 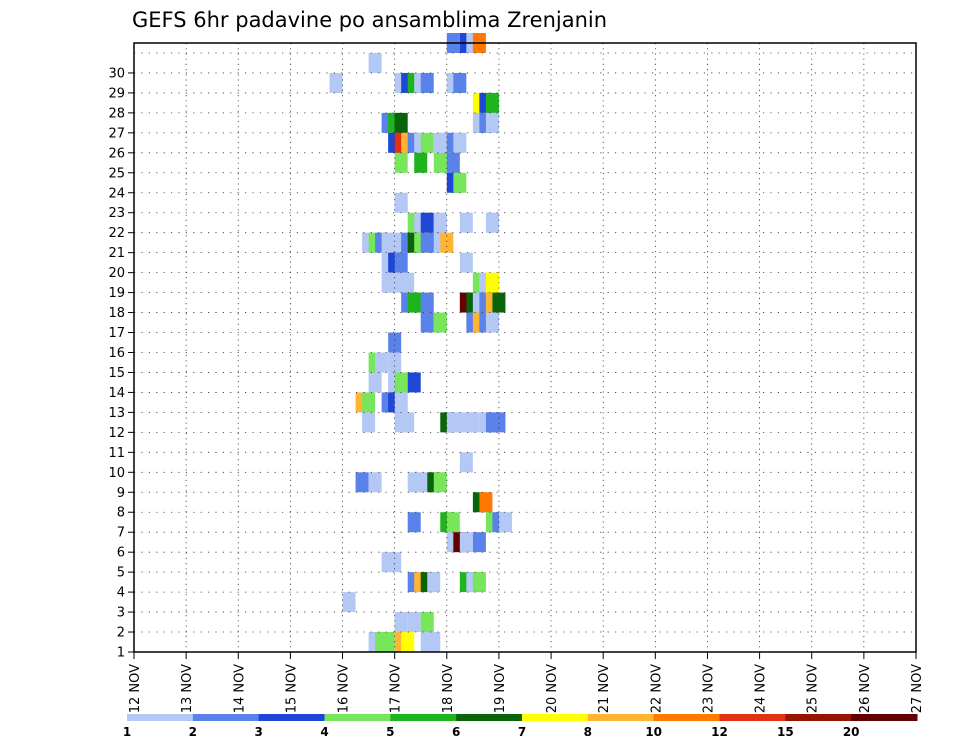 I want to click on legend-label: 8, so click(x=588, y=732).